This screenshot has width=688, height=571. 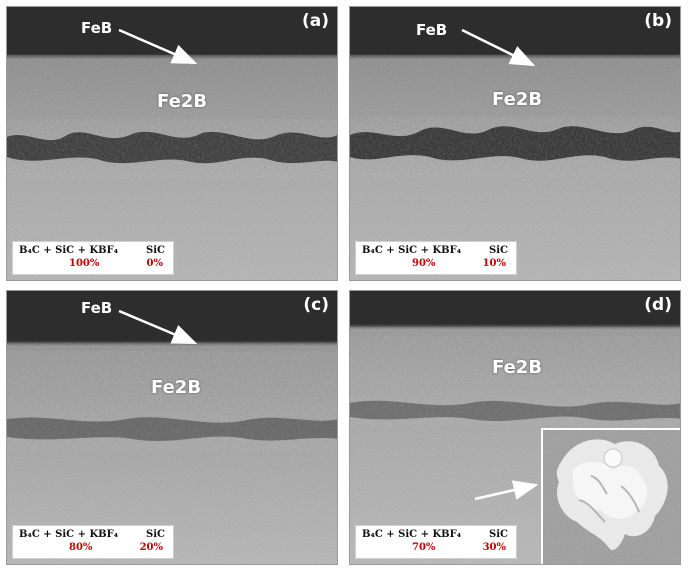 I want to click on composition-legend: B₄C + SiC + KBF₄ SiC 70% 30%, so click(x=436, y=542).